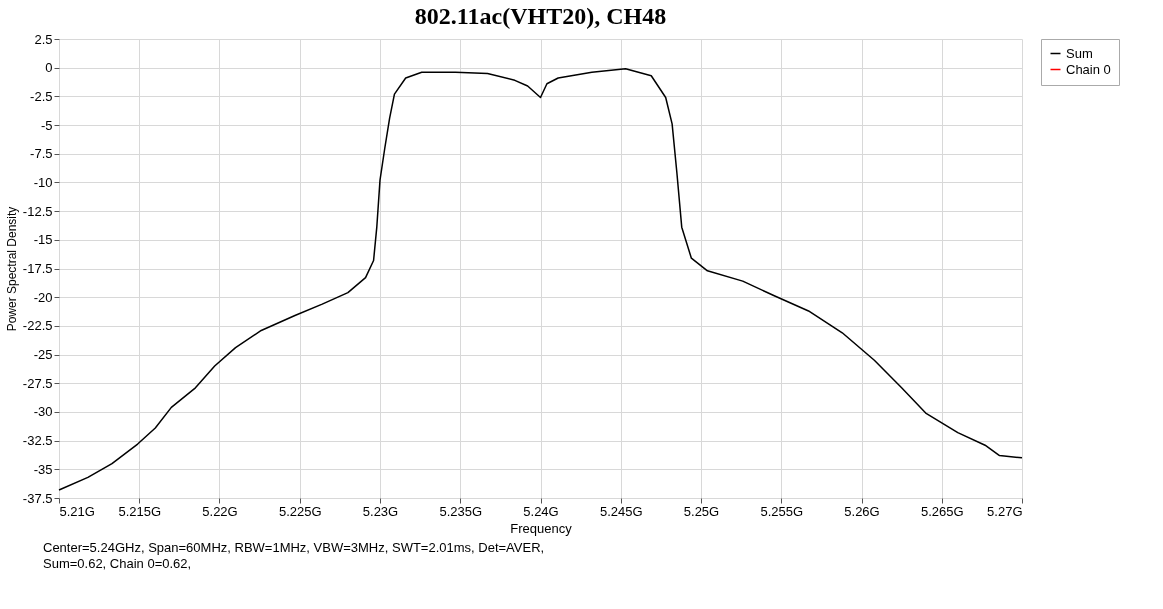 The height and width of the screenshot is (609, 1163). I want to click on x-tick-label: 5.21G, so click(77, 511).